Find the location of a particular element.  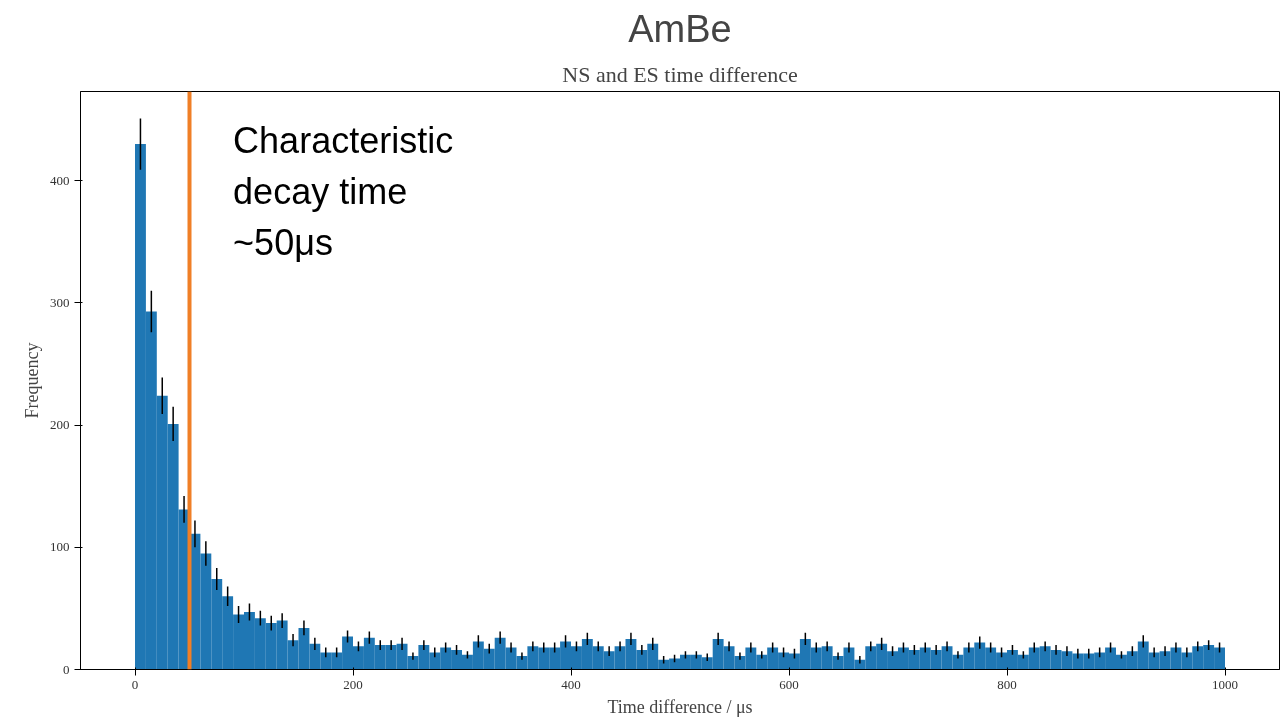

y-tick-label: 0 is located at coordinates (66, 669).